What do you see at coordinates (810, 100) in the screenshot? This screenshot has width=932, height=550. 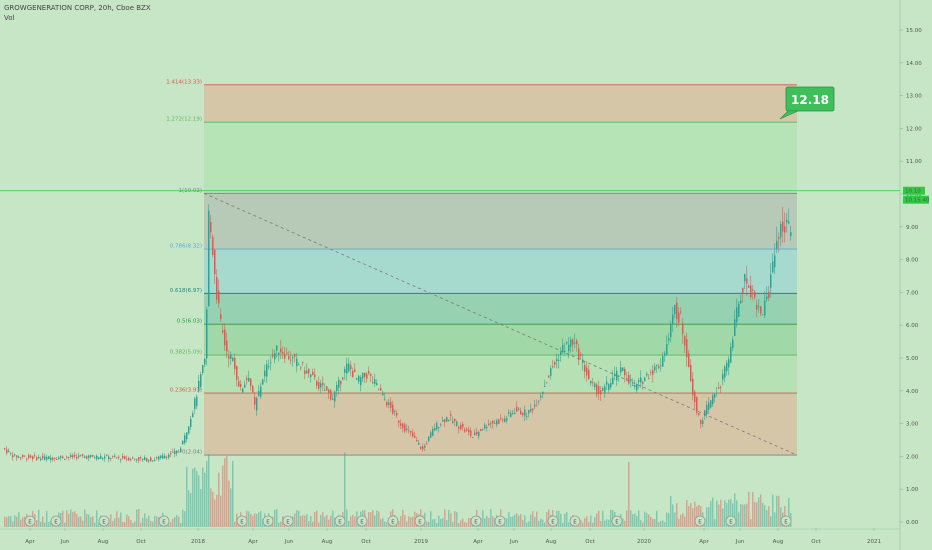 I see `callout-text: 12.18` at bounding box center [810, 100].